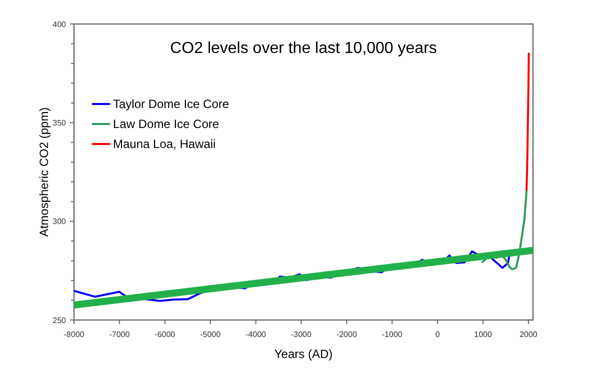 Image resolution: width=609 pixels, height=381 pixels. I want to click on y-tick-label: 250, so click(59, 320).